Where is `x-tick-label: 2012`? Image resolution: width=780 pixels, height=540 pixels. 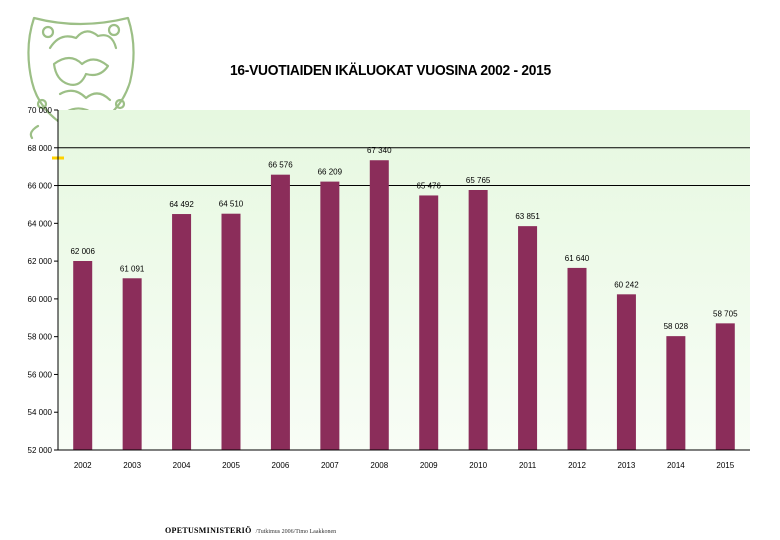 x-tick-label: 2012 is located at coordinates (577, 465).